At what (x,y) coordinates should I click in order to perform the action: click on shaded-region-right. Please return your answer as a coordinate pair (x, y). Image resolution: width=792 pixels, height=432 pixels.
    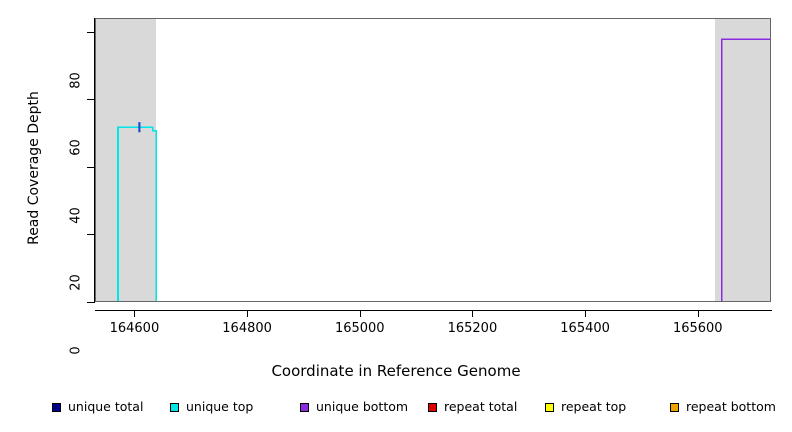
    Looking at the image, I should click on (742, 160).